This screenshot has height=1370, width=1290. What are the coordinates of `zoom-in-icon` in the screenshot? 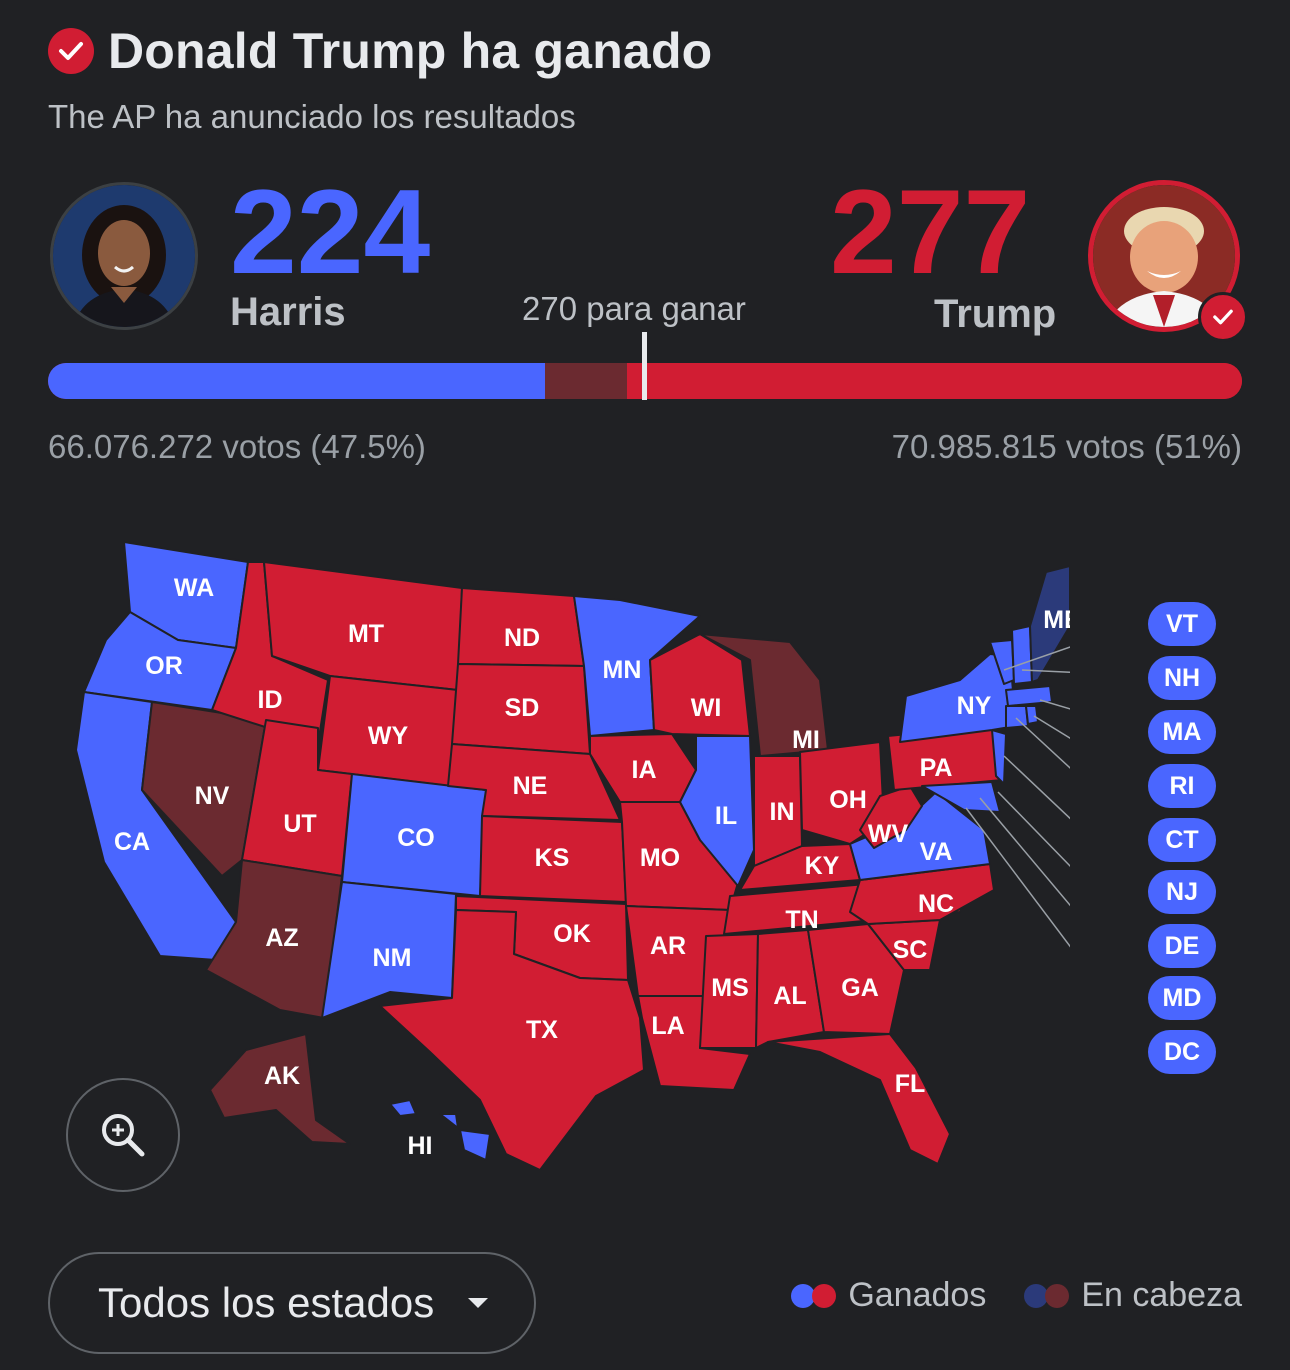 It's located at (123, 1135).